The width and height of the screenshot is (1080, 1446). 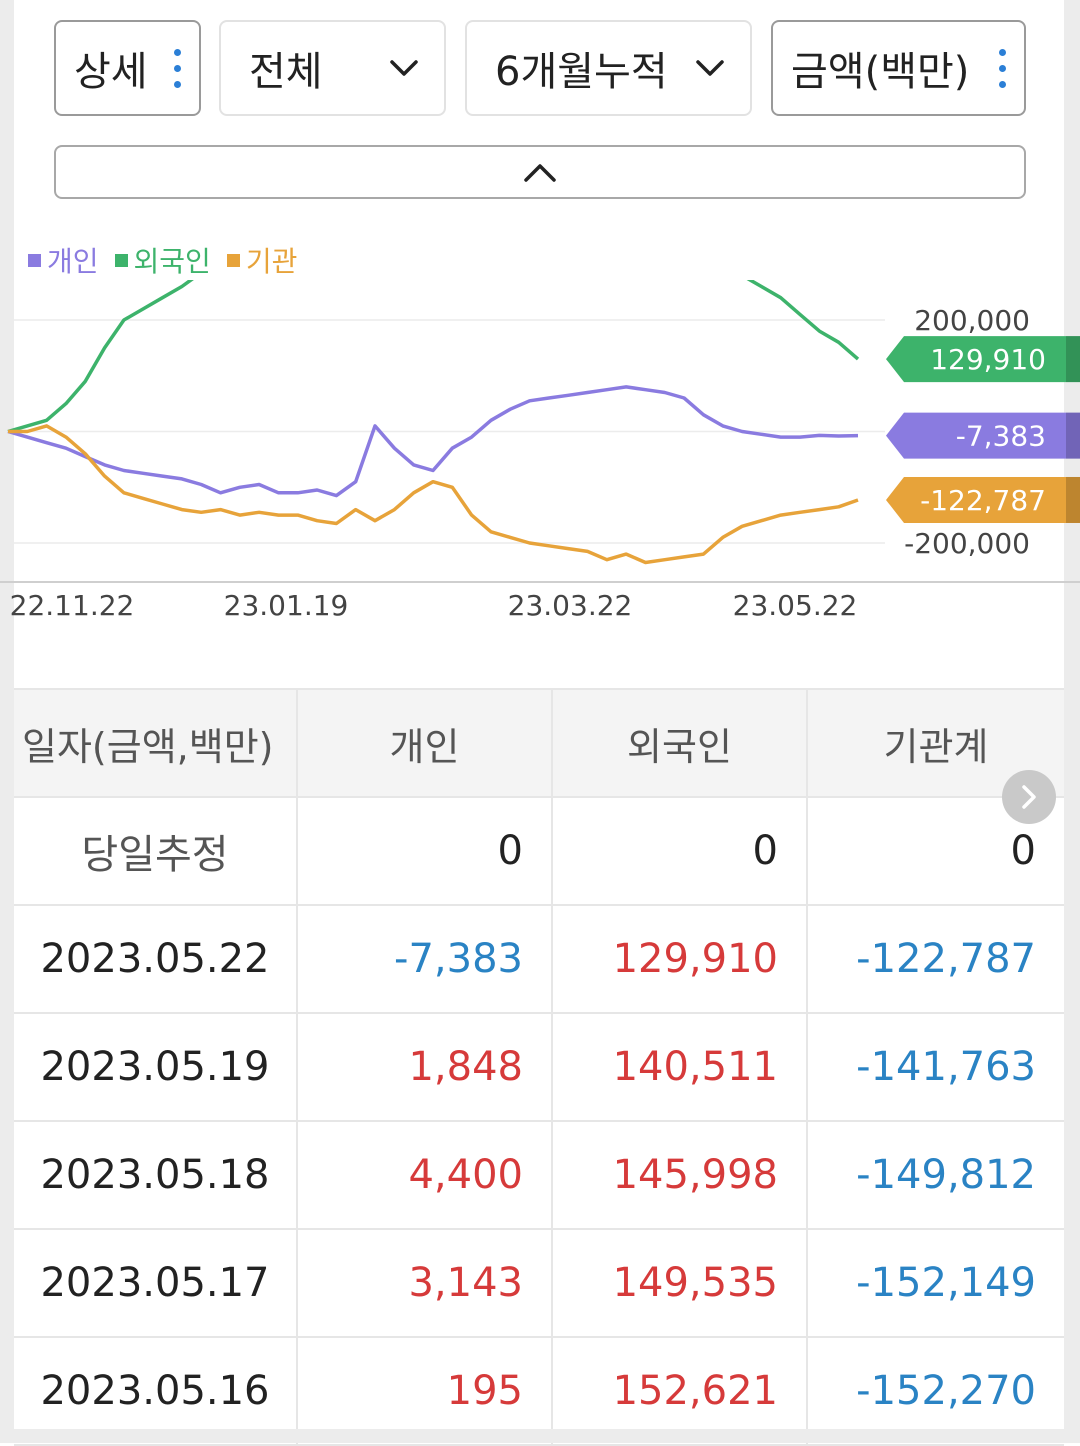 I want to click on table-row: 2023.05.18 4,400 145,998 -149,812, so click(x=539, y=1176).